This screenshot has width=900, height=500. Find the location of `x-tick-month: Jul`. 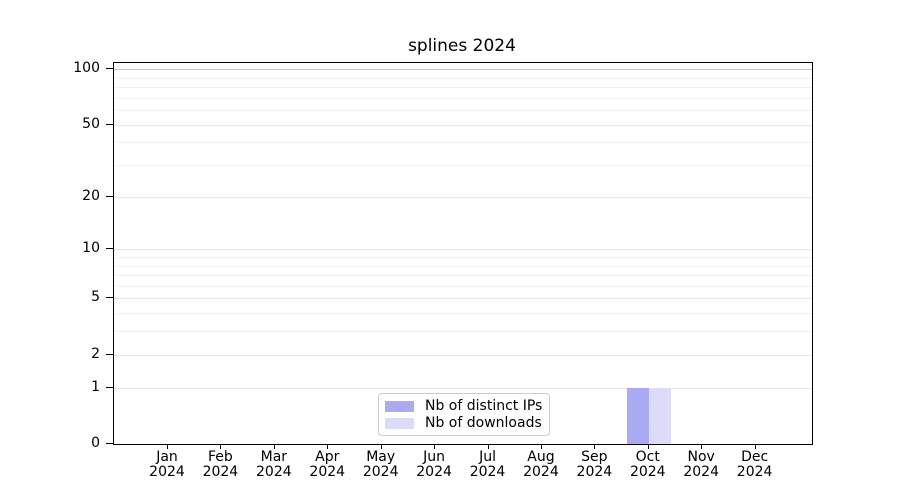

x-tick-month: Jul is located at coordinates (487, 457).